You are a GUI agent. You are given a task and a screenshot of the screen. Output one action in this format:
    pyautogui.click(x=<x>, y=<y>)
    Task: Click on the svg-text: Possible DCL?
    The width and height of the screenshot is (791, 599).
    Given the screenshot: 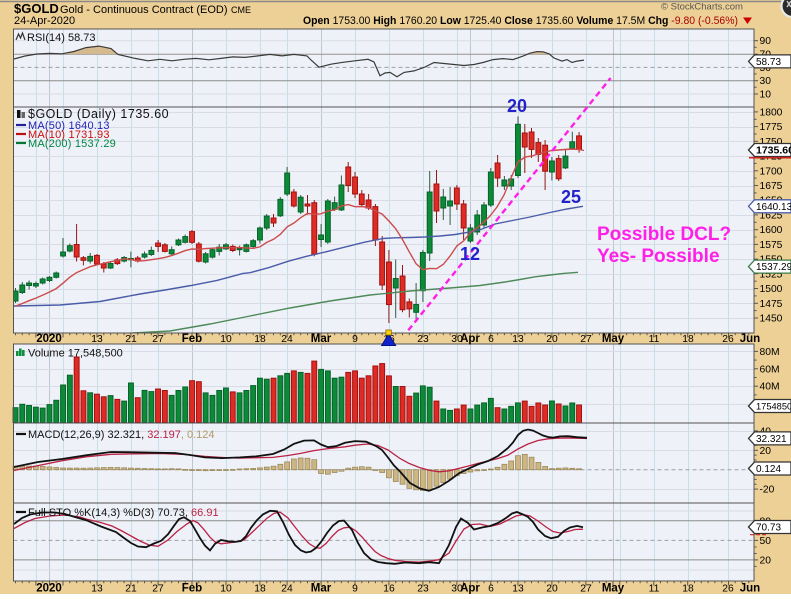 What is the action you would take?
    pyautogui.click(x=664, y=234)
    